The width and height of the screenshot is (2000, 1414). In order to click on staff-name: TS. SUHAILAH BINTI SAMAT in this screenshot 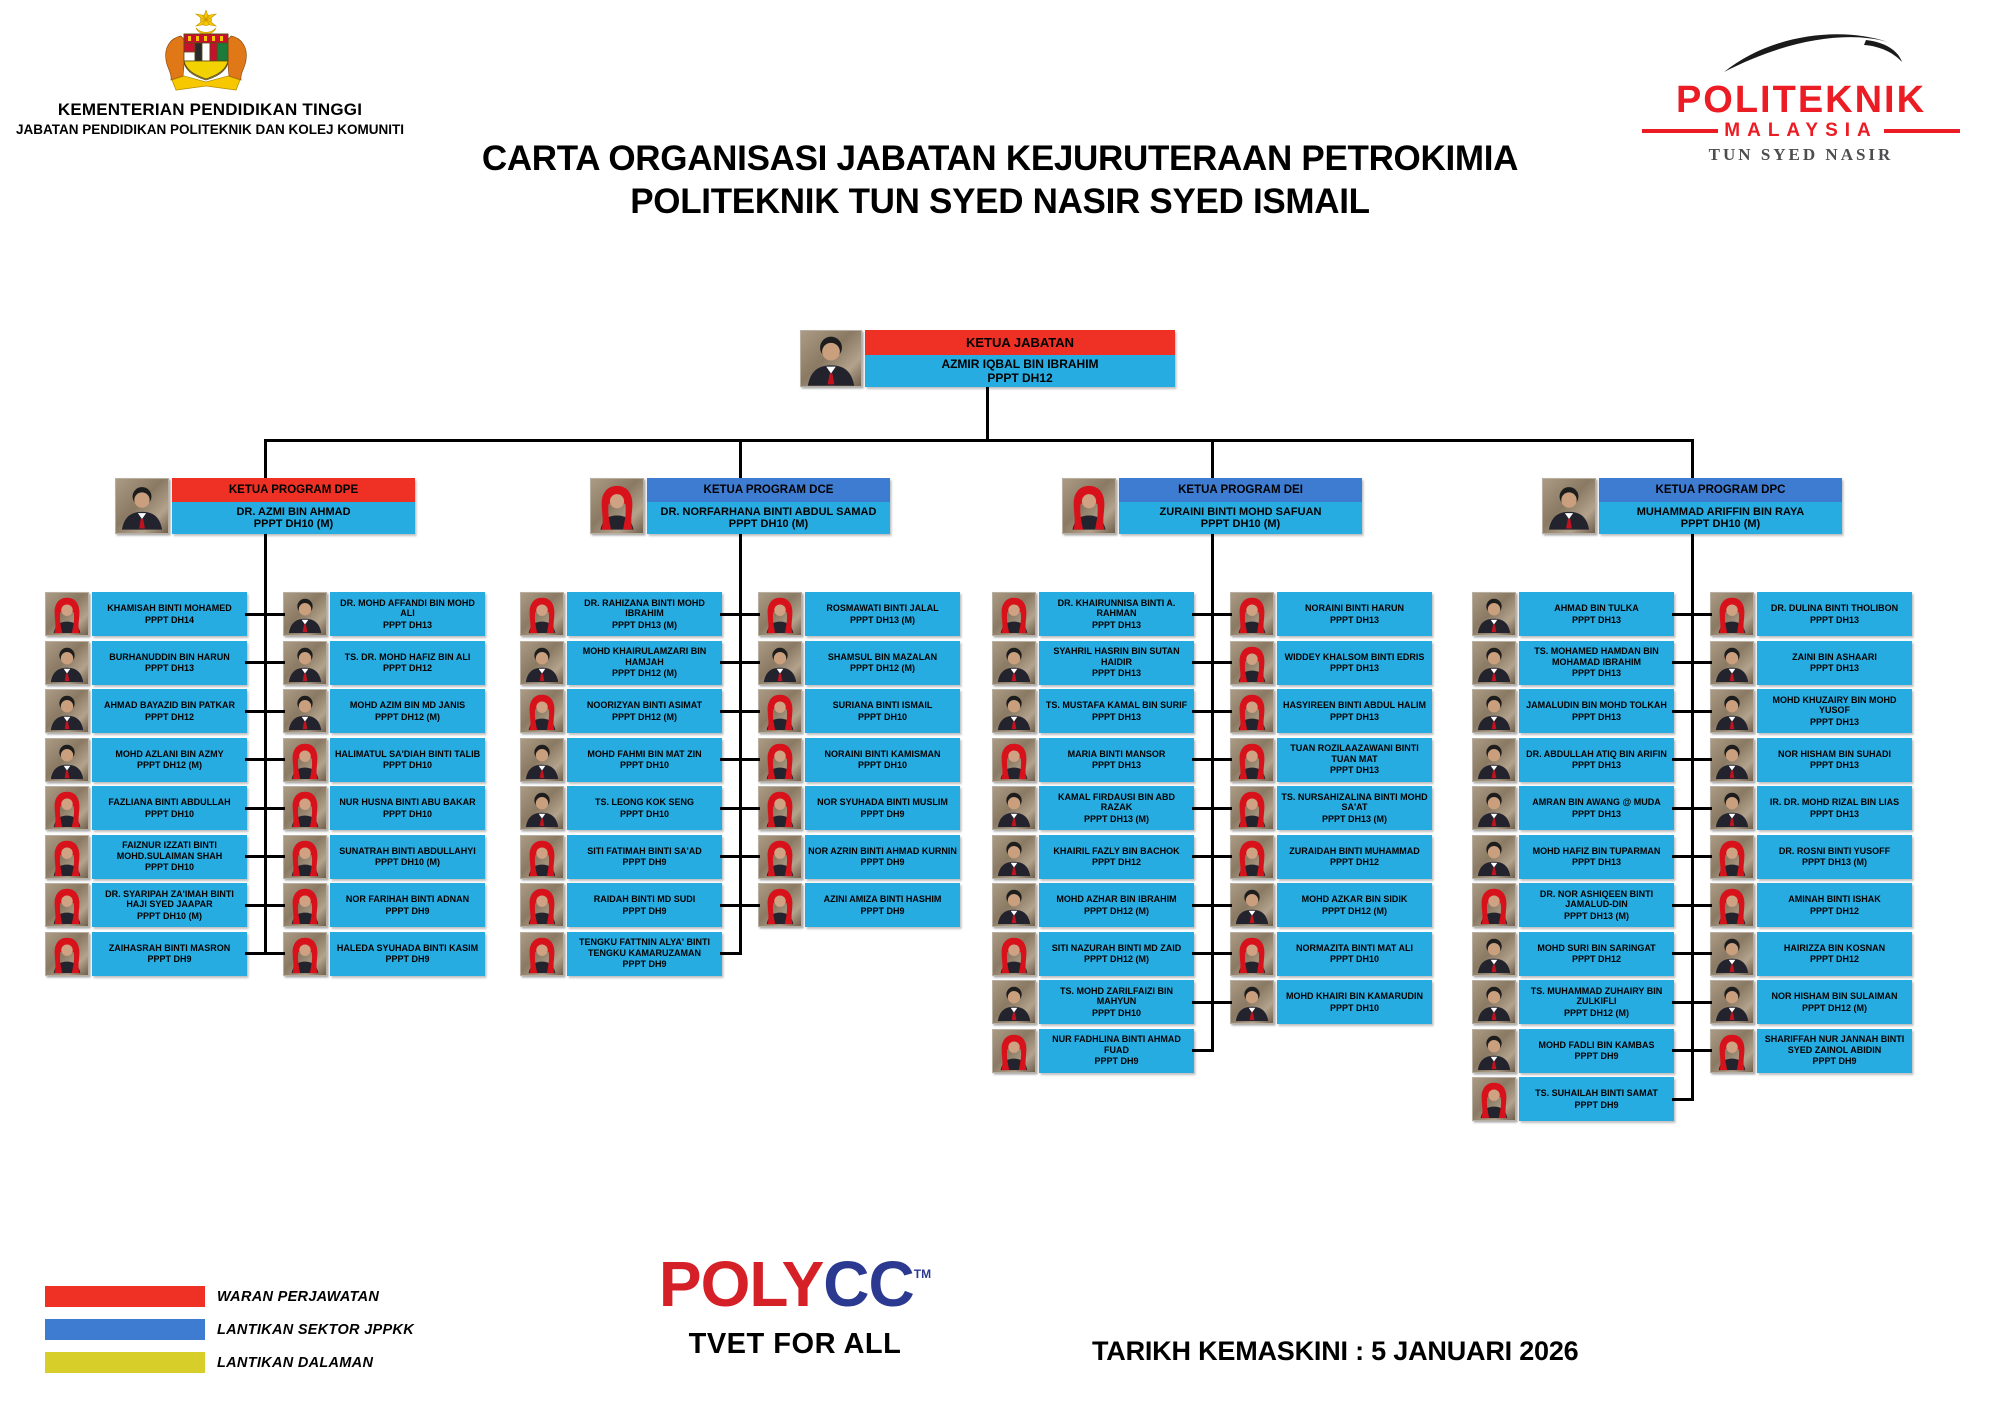, I will do `click(1596, 1093)`.